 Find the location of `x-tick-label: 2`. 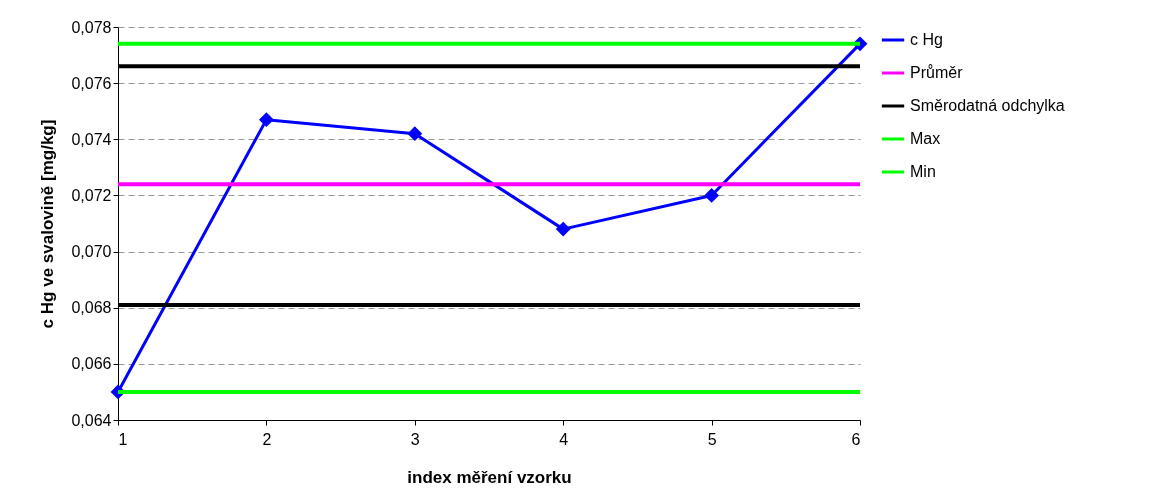

x-tick-label: 2 is located at coordinates (267, 439).